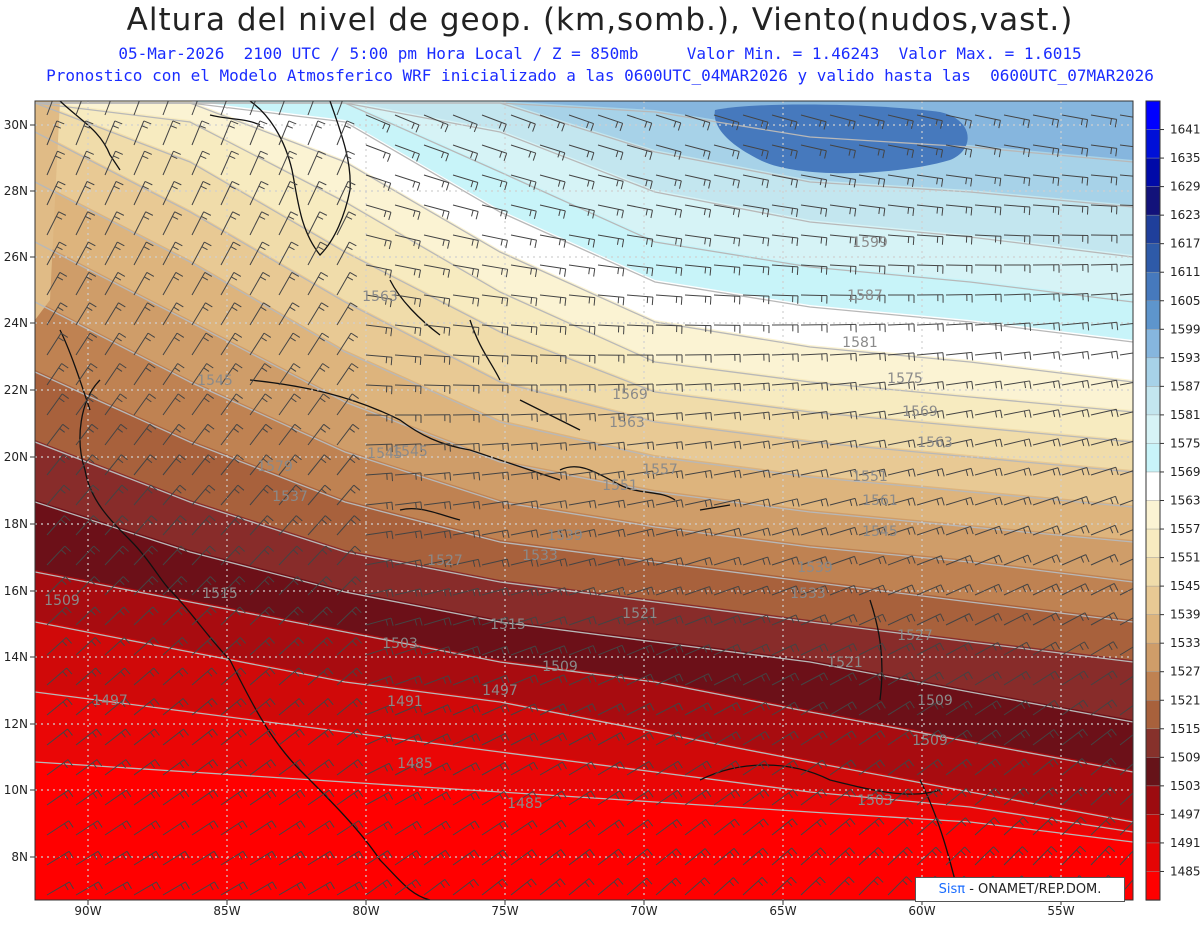  I want to click on legend-level-label: 1527, so click(1185, 672).